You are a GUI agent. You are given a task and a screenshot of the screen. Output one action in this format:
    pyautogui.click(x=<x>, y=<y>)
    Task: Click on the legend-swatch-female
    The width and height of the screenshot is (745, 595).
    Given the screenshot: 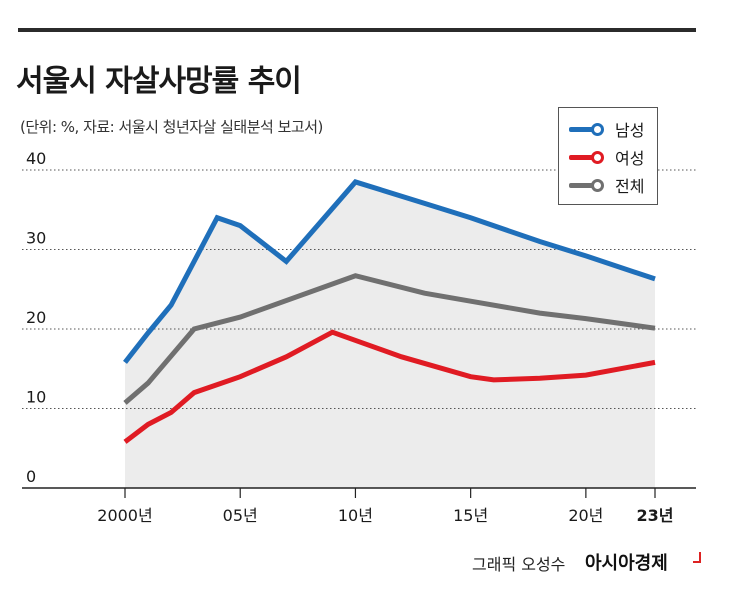 What is the action you would take?
    pyautogui.click(x=586, y=157)
    